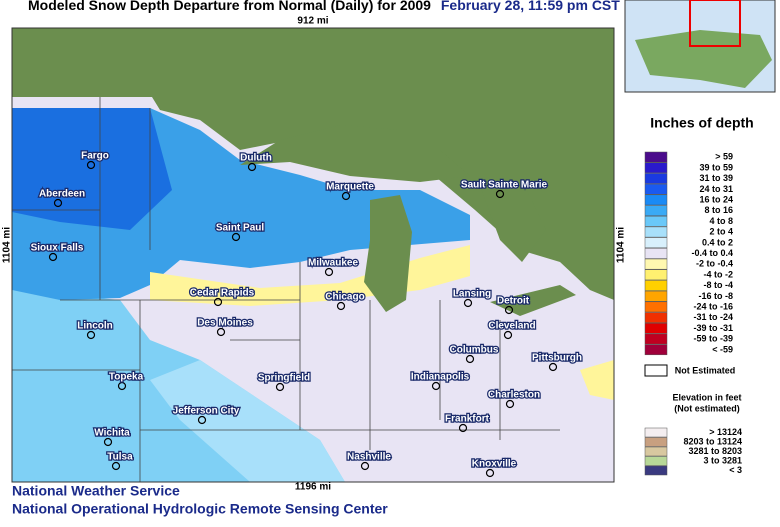 The image size is (780, 527). Describe the element at coordinates (513, 301) in the screenshot. I see `city-label: Detroit` at that location.